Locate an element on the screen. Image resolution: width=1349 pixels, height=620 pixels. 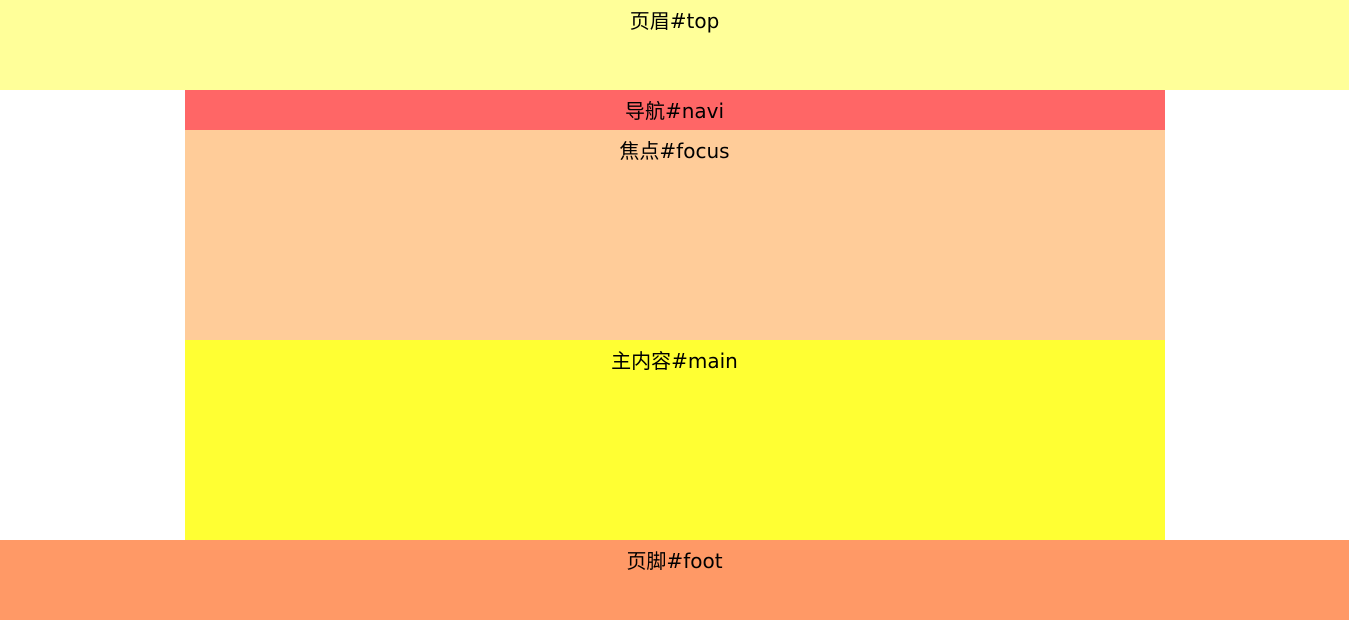
focus-label: 焦点#focus is located at coordinates (674, 151).